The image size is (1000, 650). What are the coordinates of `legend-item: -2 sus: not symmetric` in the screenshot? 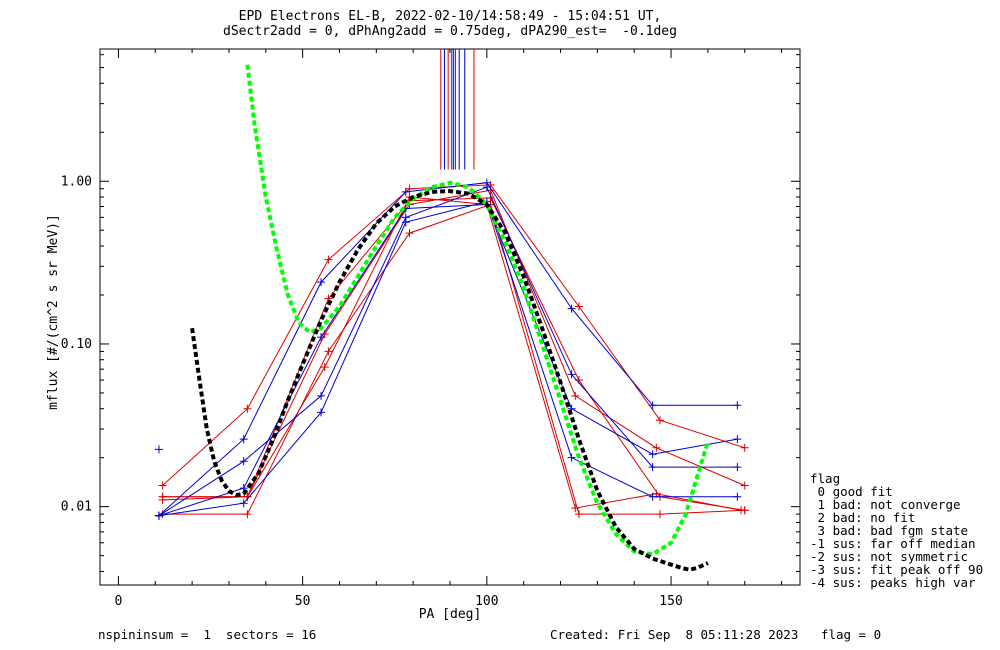 It's located at (889, 556).